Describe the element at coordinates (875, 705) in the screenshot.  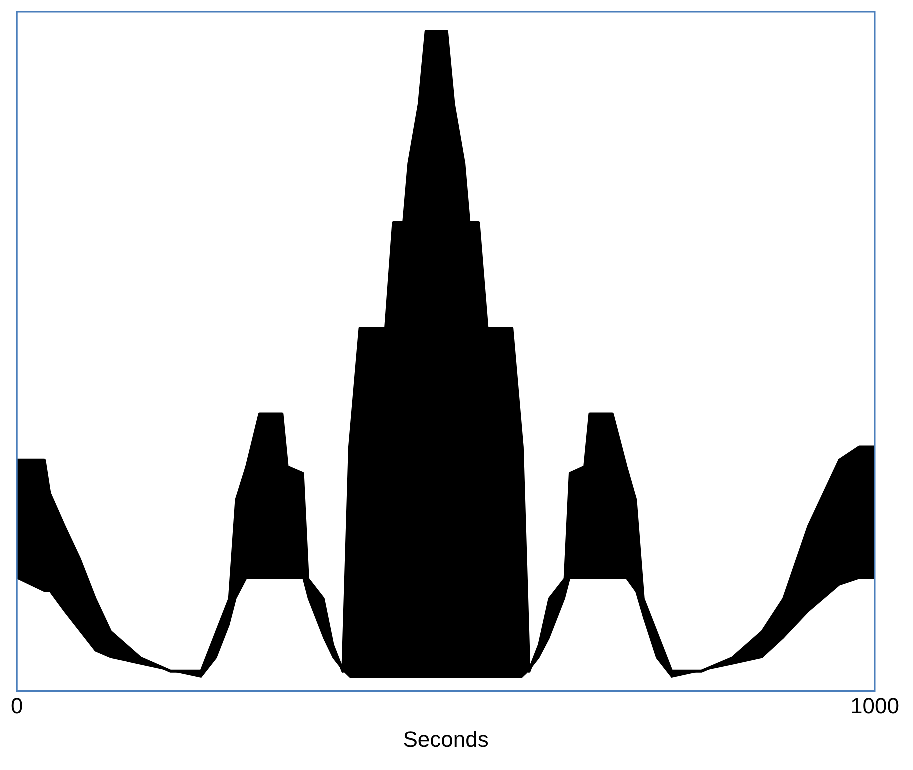
I see `x-tick-label: 1000` at that location.